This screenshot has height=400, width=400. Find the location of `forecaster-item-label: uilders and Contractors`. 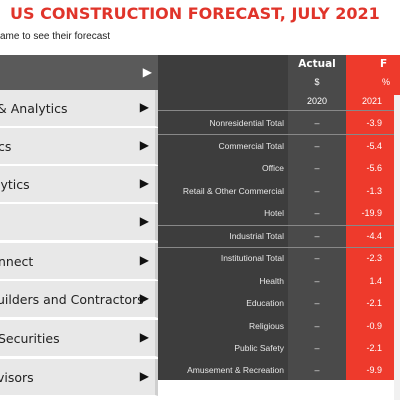

forecaster-item-label: uilders and Contractors is located at coordinates (72, 299).